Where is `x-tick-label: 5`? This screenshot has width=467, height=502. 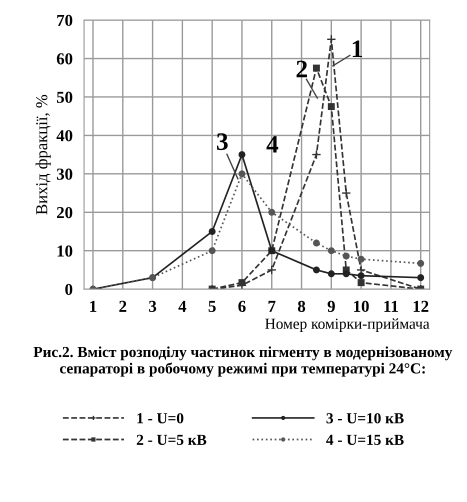
x-tick-label: 5 is located at coordinates (212, 306).